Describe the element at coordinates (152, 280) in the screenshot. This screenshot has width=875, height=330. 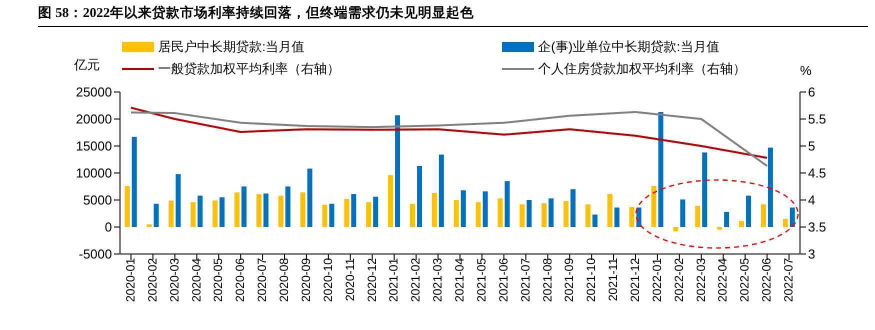
I see `x-tick-label: 2020-02` at that location.